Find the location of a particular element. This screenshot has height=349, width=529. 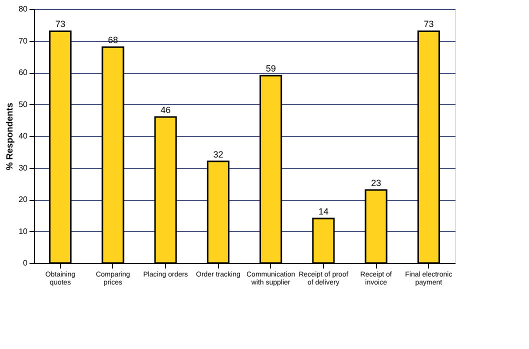

data-label: 32 is located at coordinates (218, 154).